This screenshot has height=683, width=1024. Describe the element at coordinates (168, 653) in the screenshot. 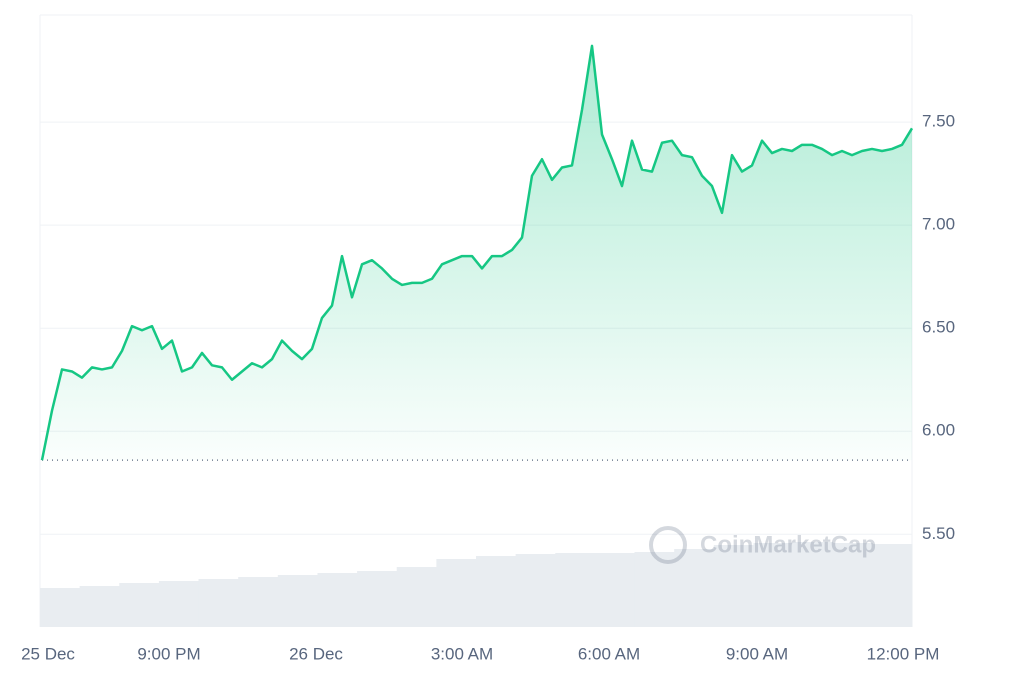

I see `x-tick-label: 9:00 PM` at that location.